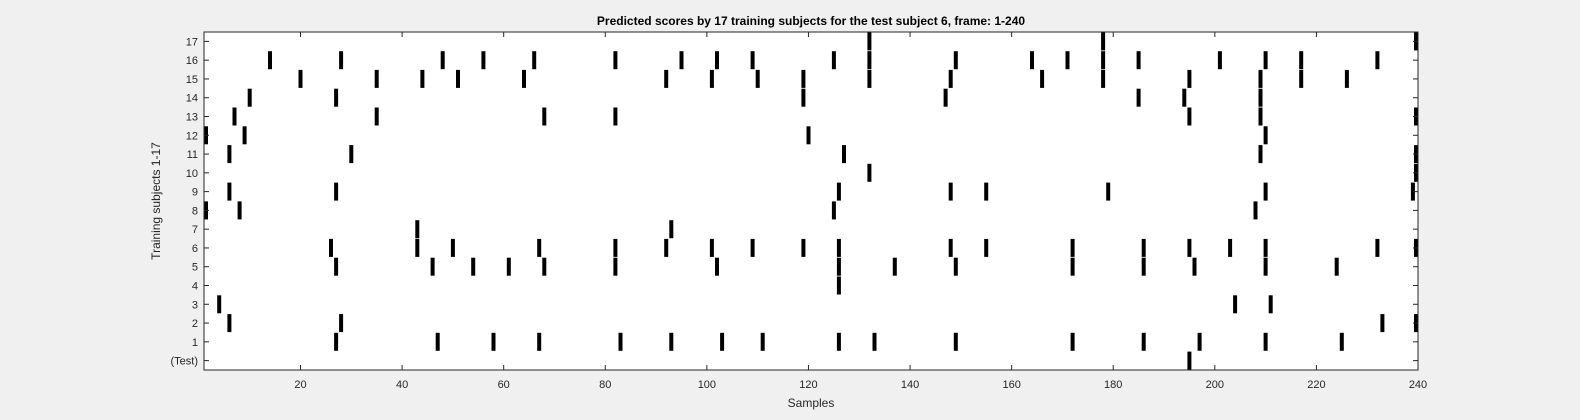 The height and width of the screenshot is (420, 1580). I want to click on x-tick-label: 40, so click(402, 385).